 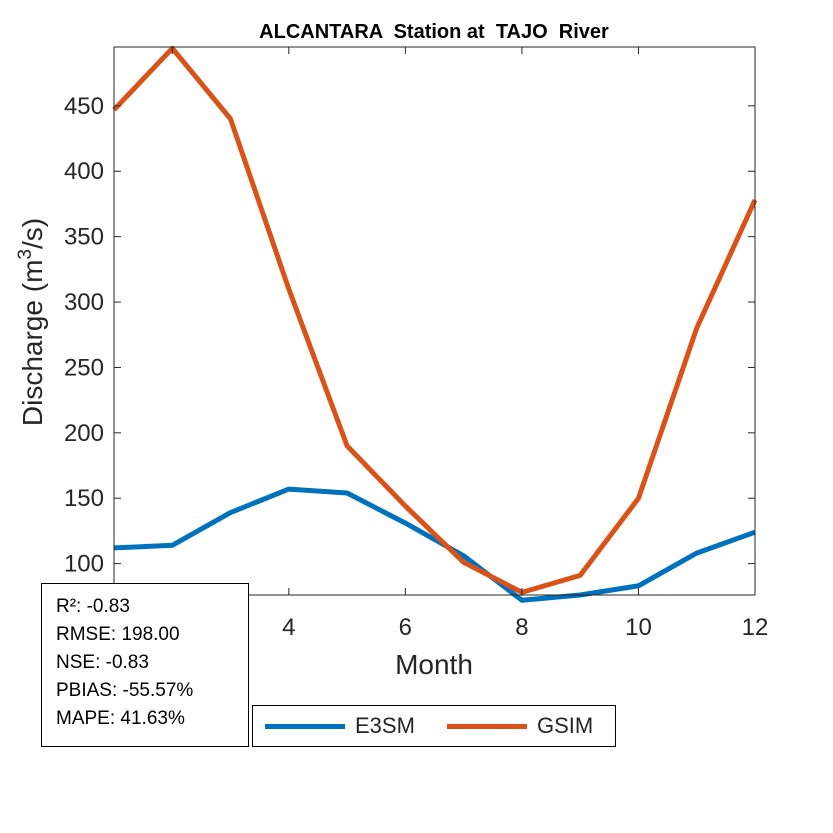 What do you see at coordinates (288, 627) in the screenshot?
I see `x-tick-label: 4` at bounding box center [288, 627].